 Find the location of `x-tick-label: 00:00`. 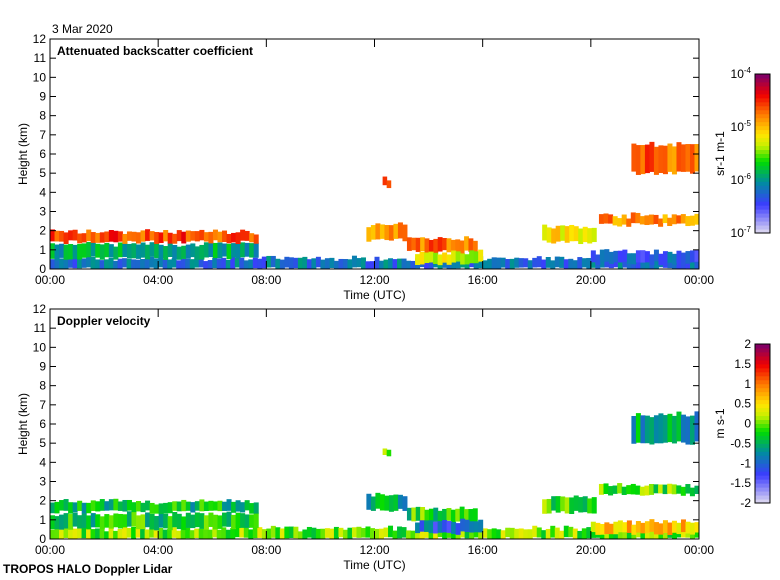

x-tick-label: 00:00 is located at coordinates (699, 280).